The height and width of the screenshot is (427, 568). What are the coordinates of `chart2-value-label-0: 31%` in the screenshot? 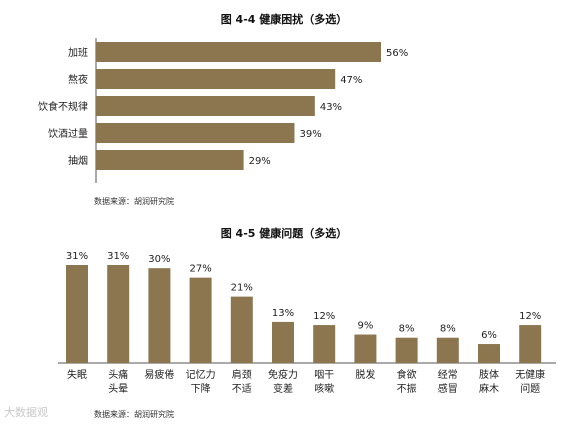 It's located at (77, 256).